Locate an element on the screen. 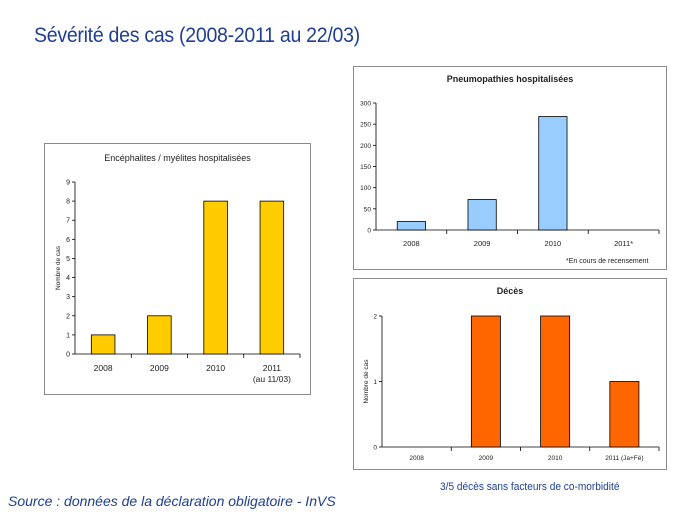 This screenshot has height=517, width=689. chart-title: Décès is located at coordinates (510, 291).